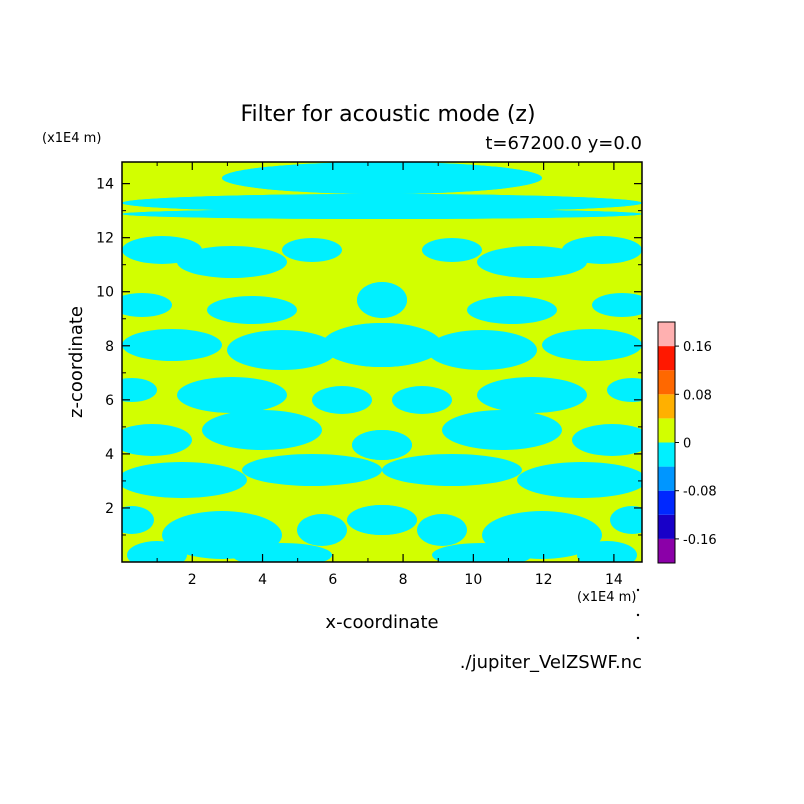 Image resolution: width=804 pixels, height=804 pixels. I want to click on colorbar: 0.16 0.08 0 -0.08 -0.16, so click(687, 442).